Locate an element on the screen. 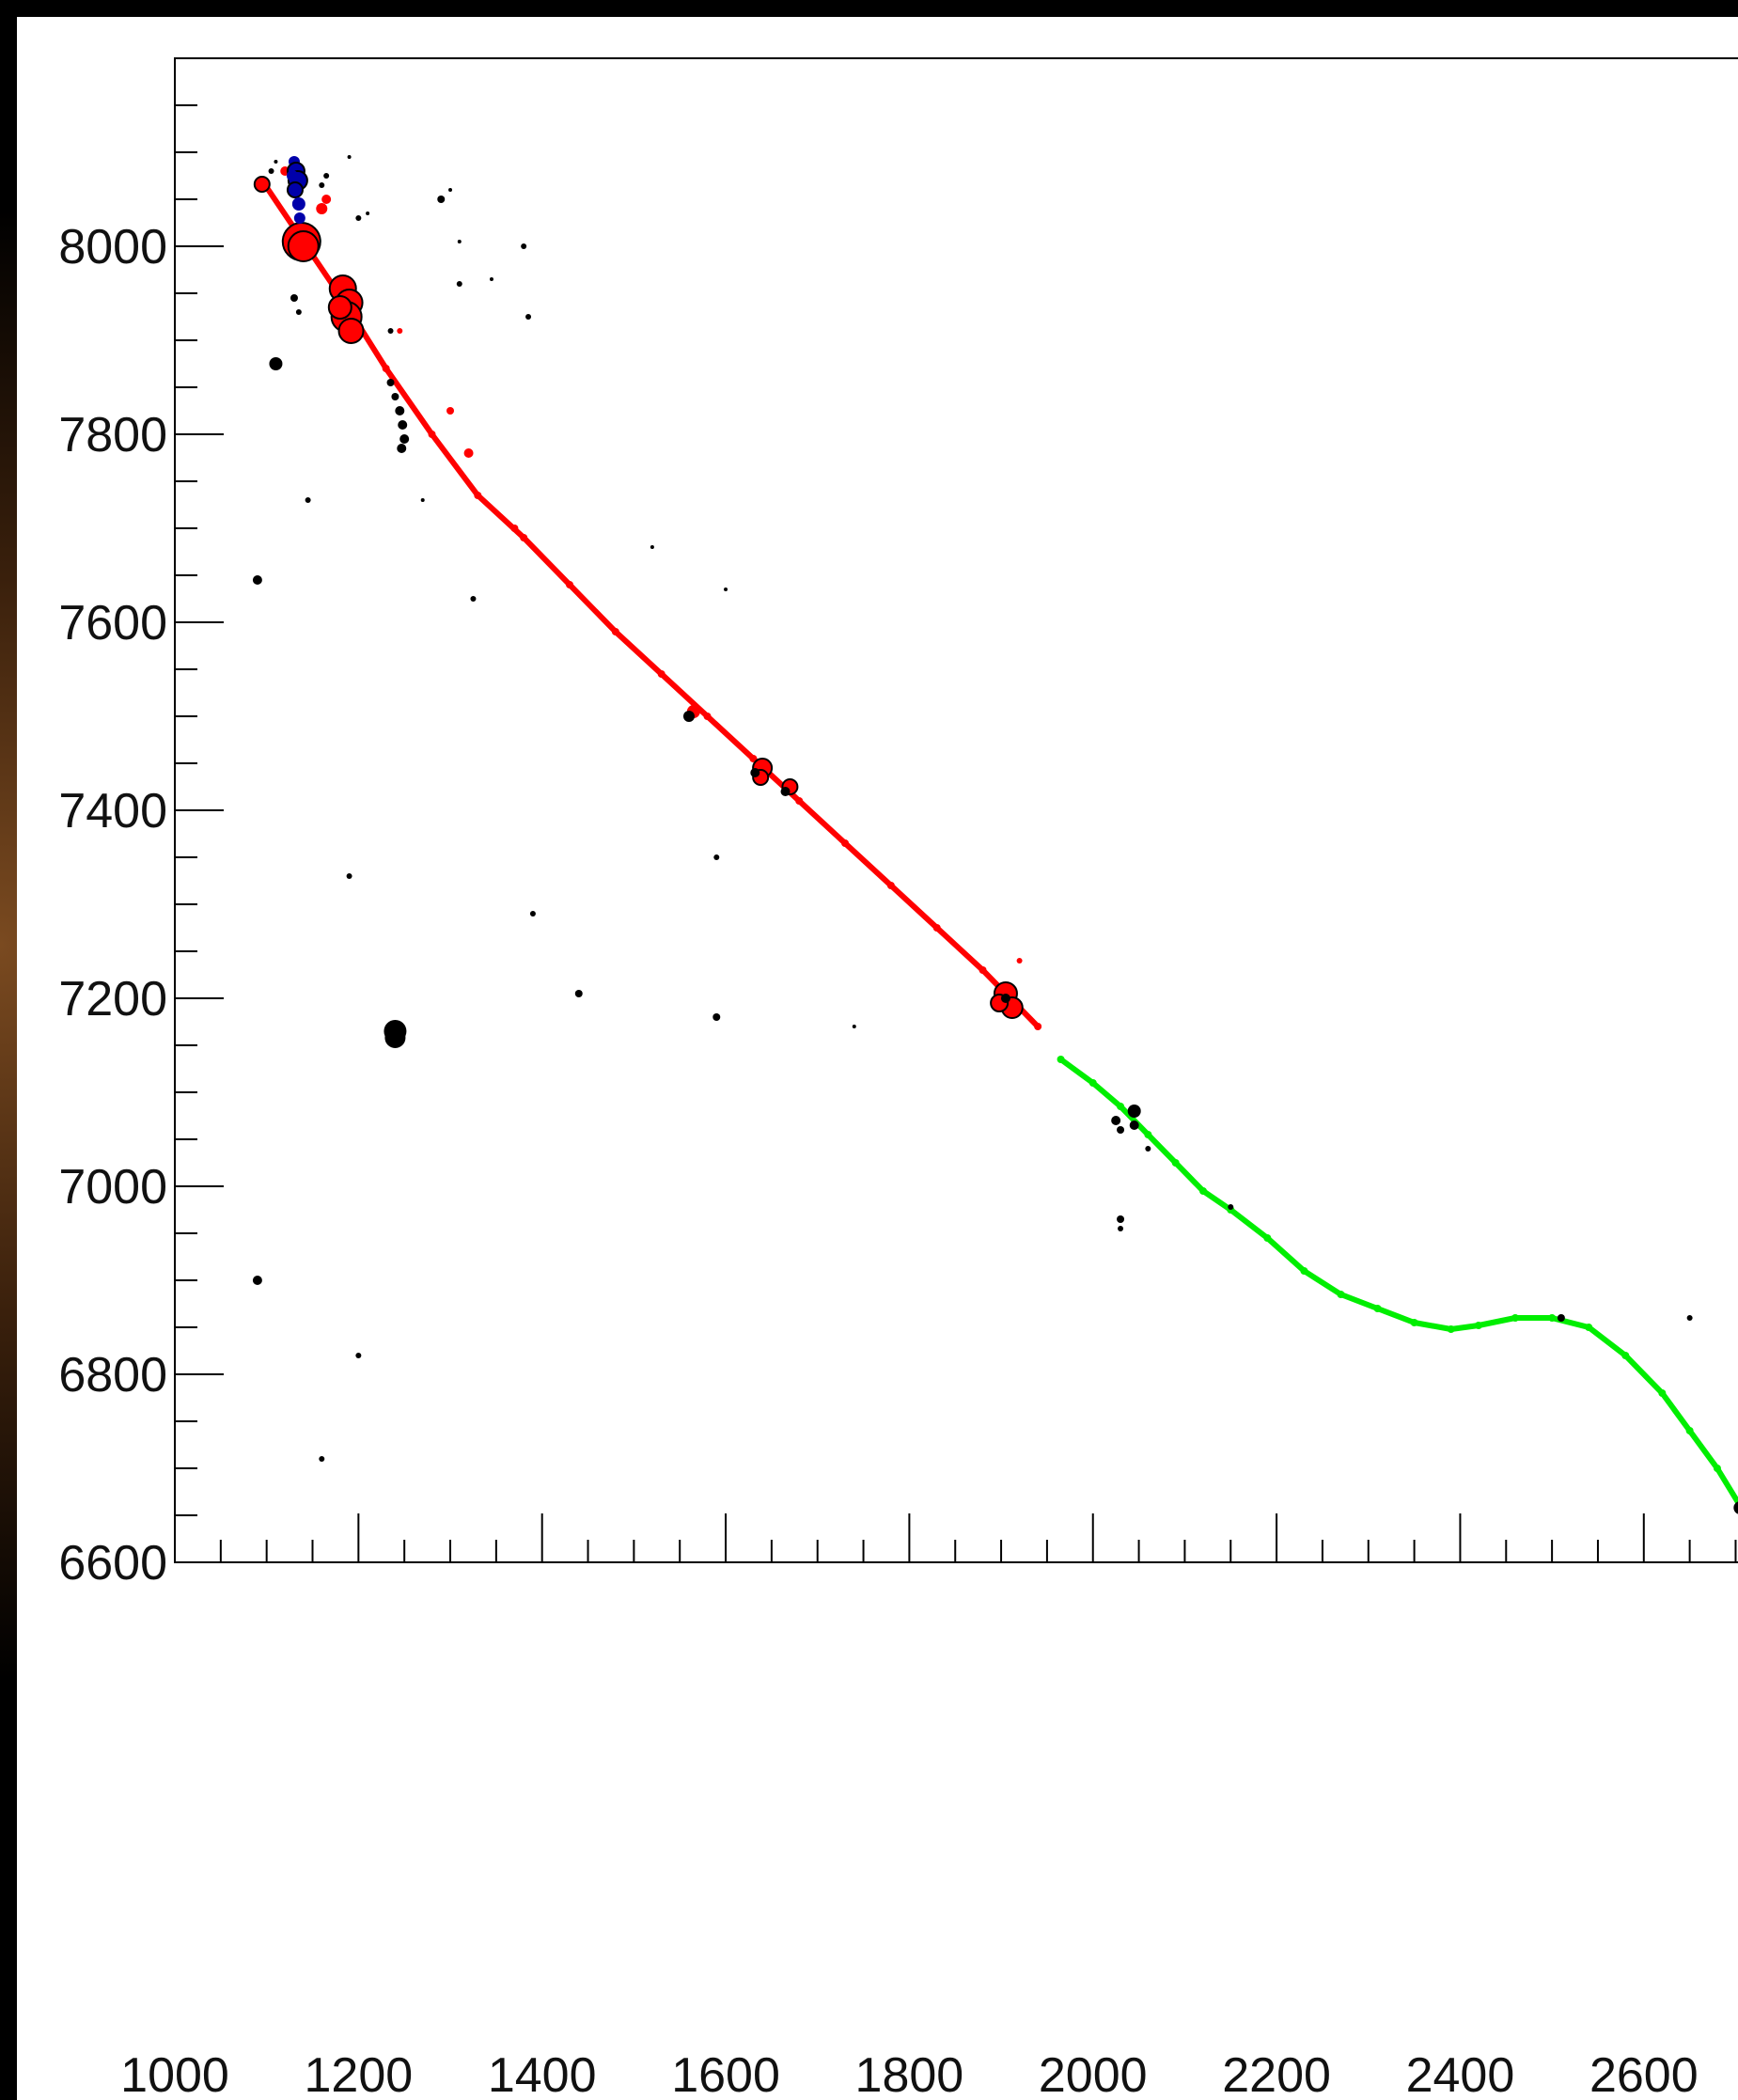 The image size is (1738, 2100). y-tick-label: 6800 is located at coordinates (112, 1375).